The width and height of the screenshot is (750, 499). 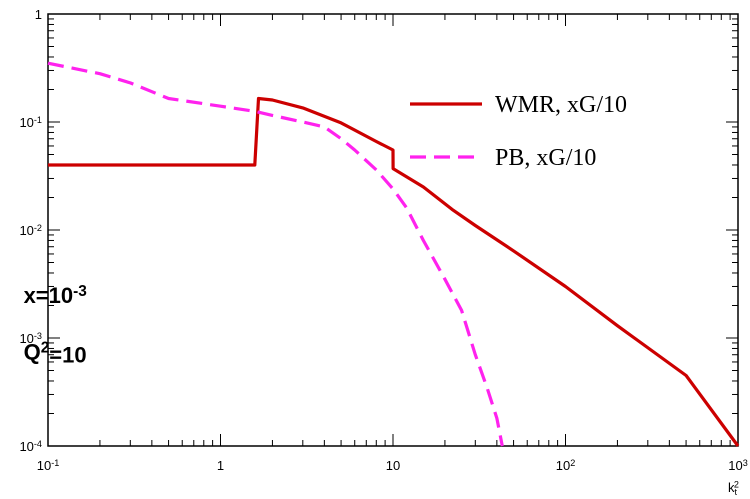 I want to click on x-tick-label: 1, so click(x=220, y=465).